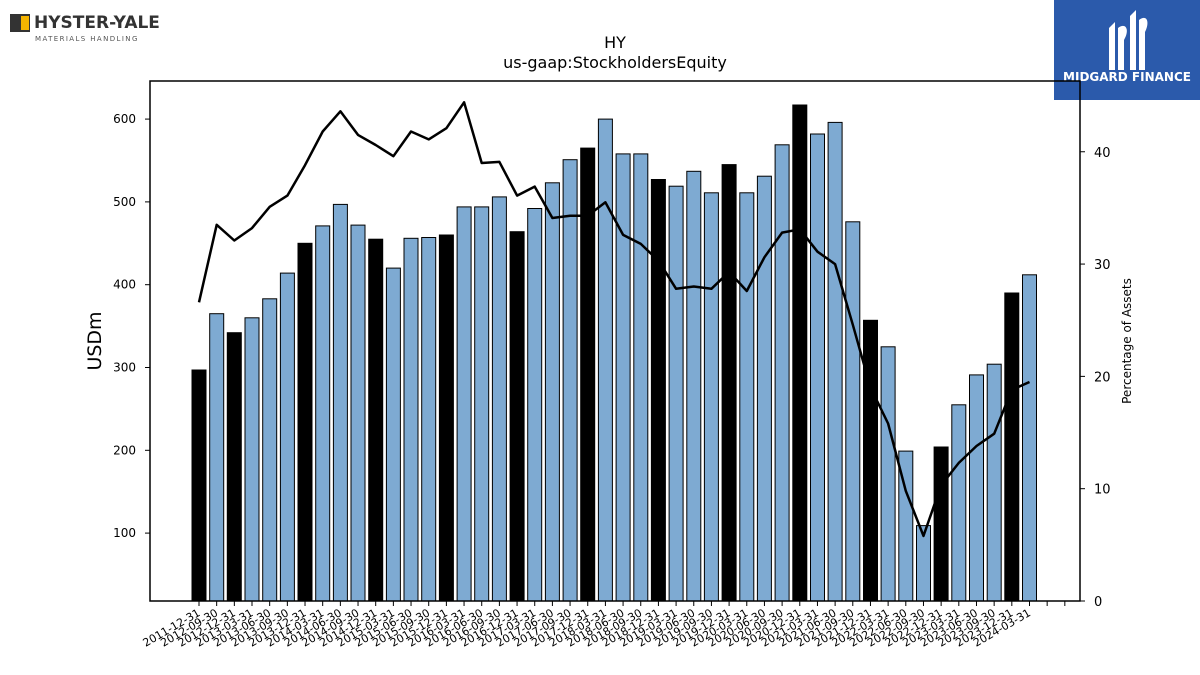 This screenshot has width=1200, height=675. Describe the element at coordinates (615, 62) in the screenshot. I see `chart-subtitle: us-gaap:StockholdersEquity` at that location.